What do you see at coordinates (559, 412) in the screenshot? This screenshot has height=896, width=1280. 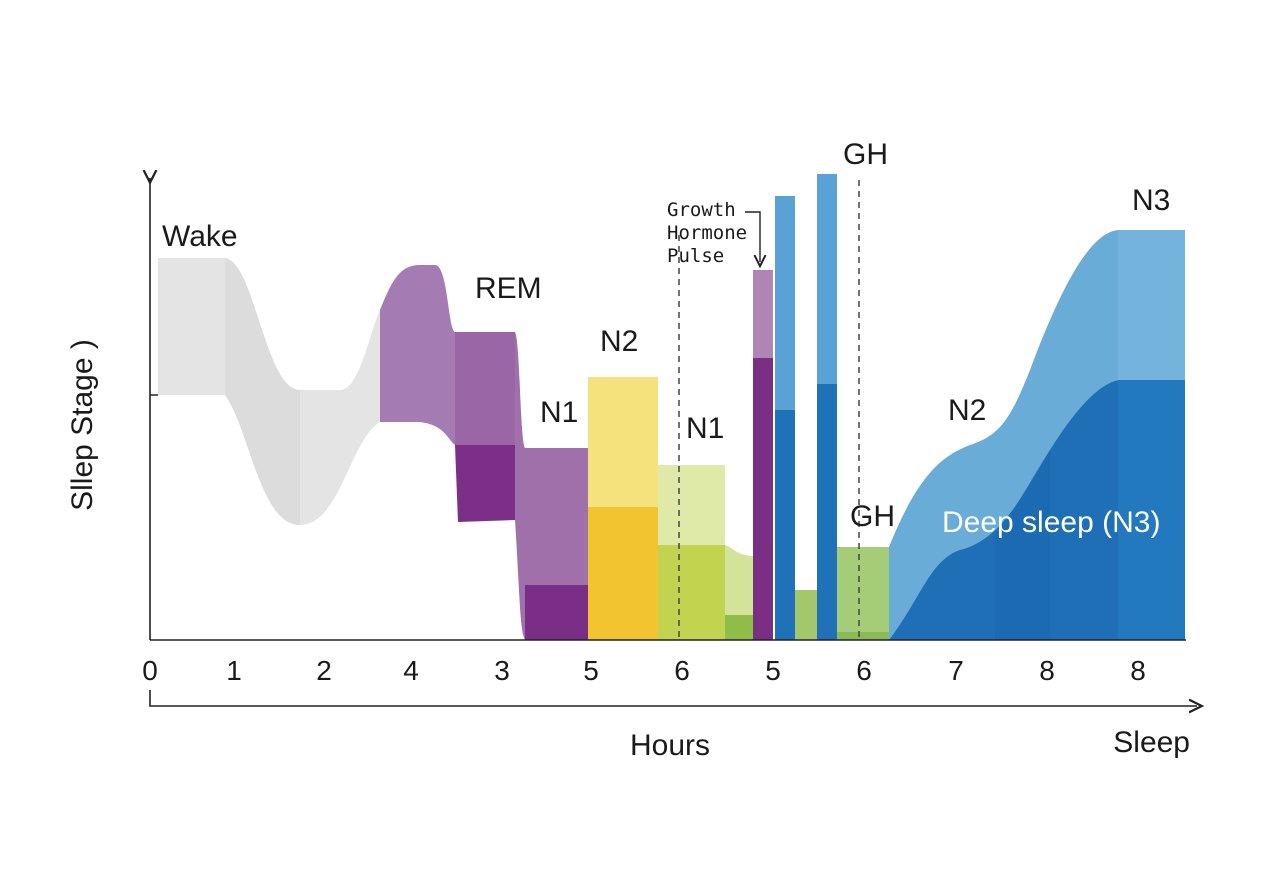 I see `stage-label-n1: N1` at bounding box center [559, 412].